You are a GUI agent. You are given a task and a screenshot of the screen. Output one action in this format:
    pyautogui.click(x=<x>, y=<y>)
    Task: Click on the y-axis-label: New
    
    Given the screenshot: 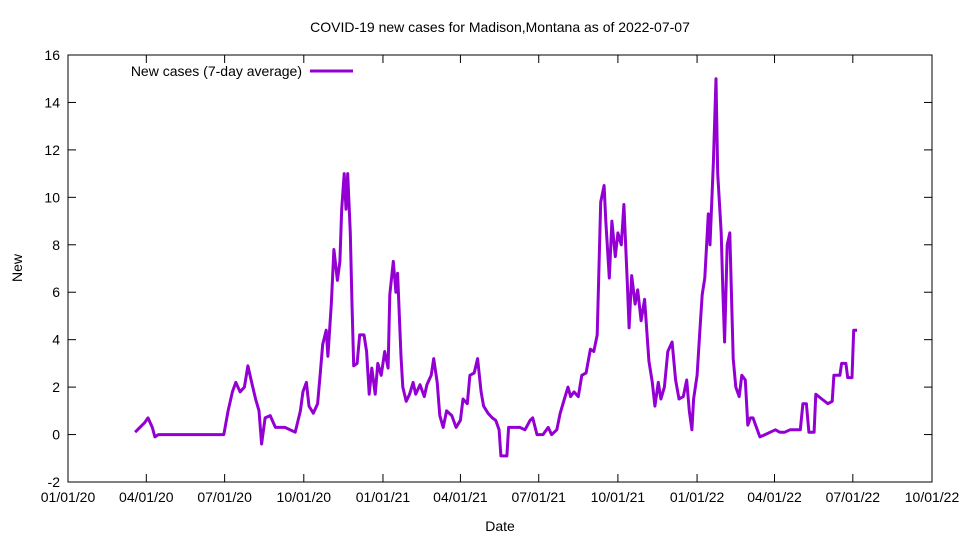 What is the action you would take?
    pyautogui.click(x=17, y=267)
    